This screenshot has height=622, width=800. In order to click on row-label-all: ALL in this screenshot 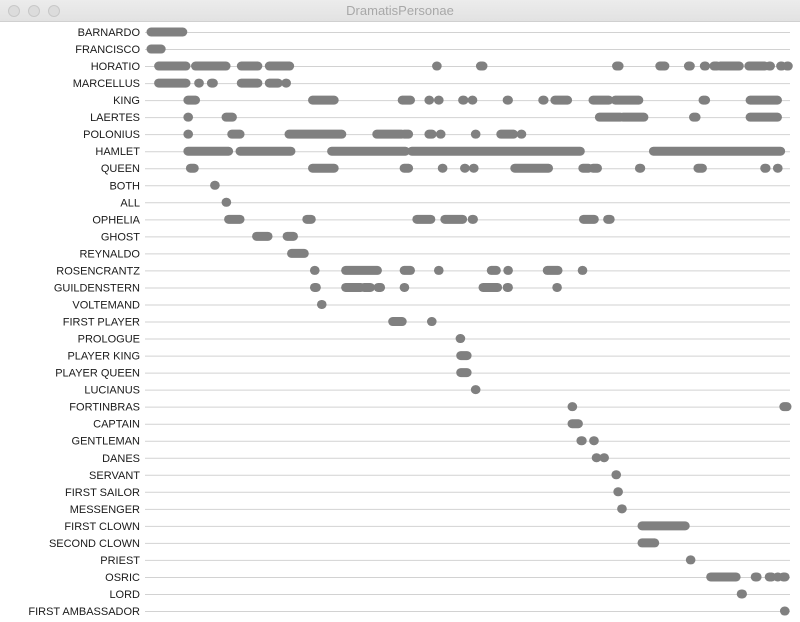, I will do `click(130, 203)`.